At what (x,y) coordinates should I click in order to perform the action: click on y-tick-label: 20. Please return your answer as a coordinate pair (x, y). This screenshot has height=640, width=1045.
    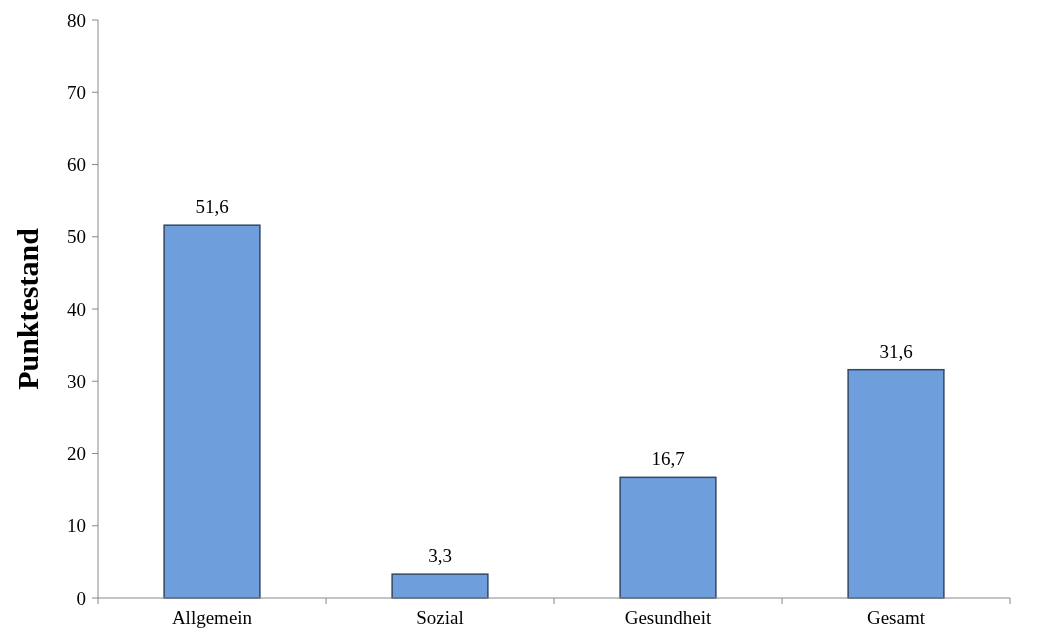
    Looking at the image, I should click on (76, 454).